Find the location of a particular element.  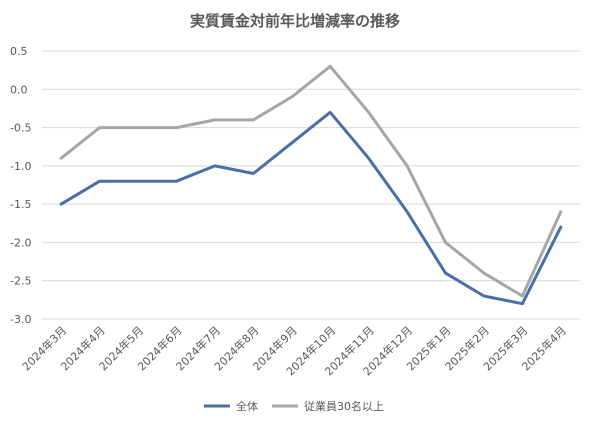

y-tick-label: -0.5 is located at coordinates (20, 128).